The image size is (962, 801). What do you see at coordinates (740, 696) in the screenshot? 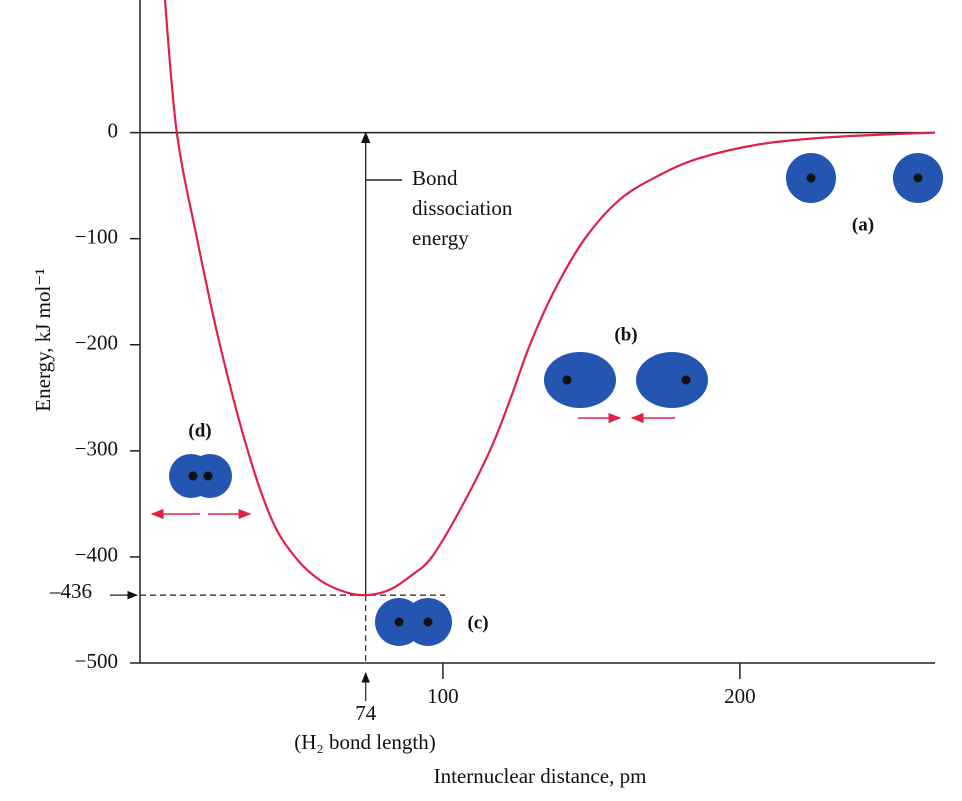
I see `x-tick-label: 200` at bounding box center [740, 696].